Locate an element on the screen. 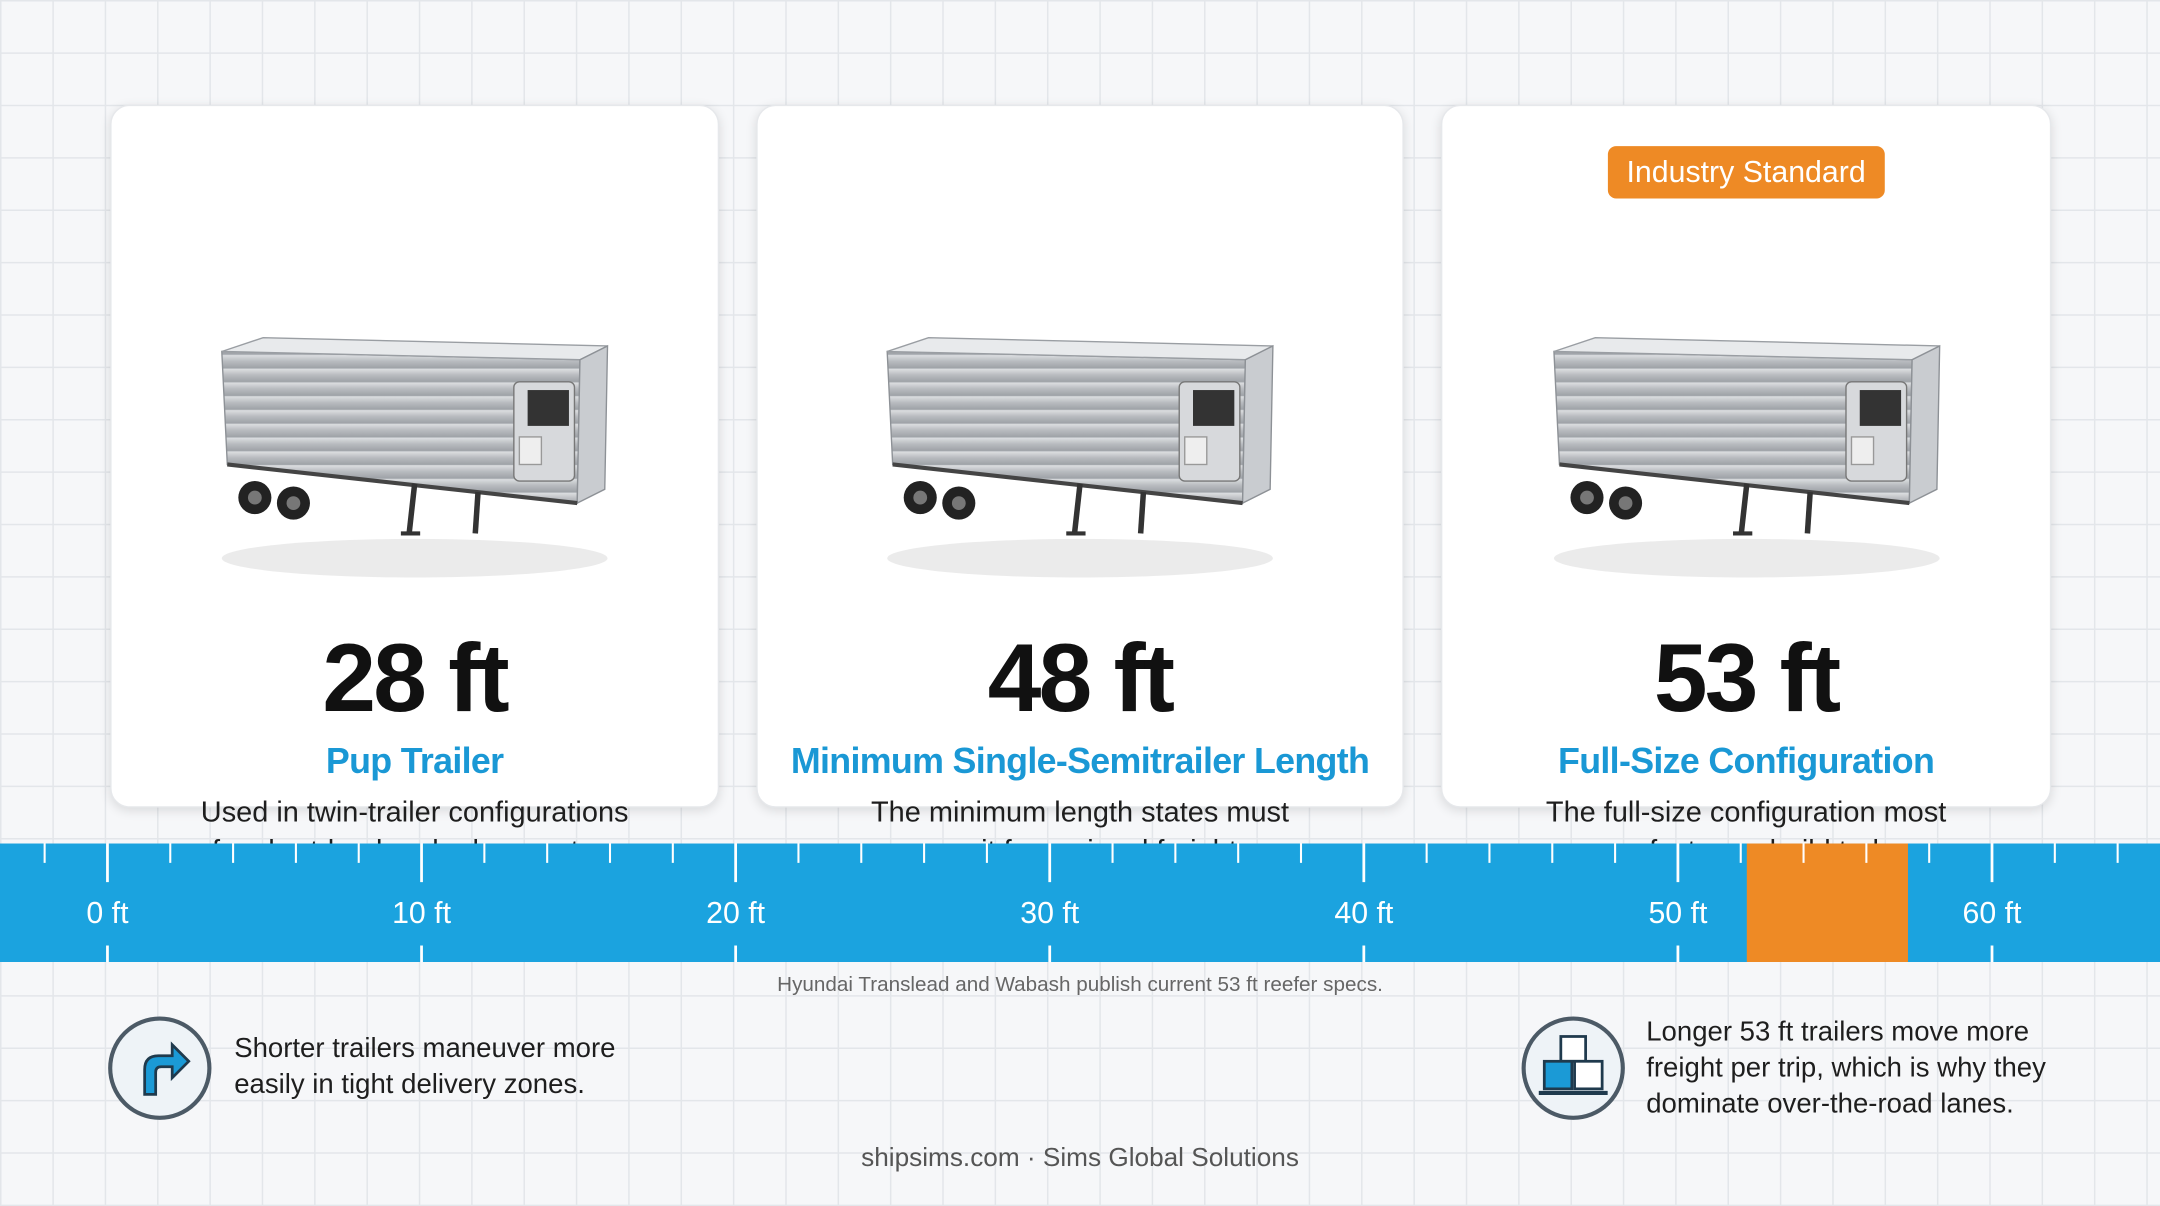  ruler: 0 ft 10 ft 20 ft 30 ft 40 ft 50 ft 60 ft is located at coordinates (1080, 903).